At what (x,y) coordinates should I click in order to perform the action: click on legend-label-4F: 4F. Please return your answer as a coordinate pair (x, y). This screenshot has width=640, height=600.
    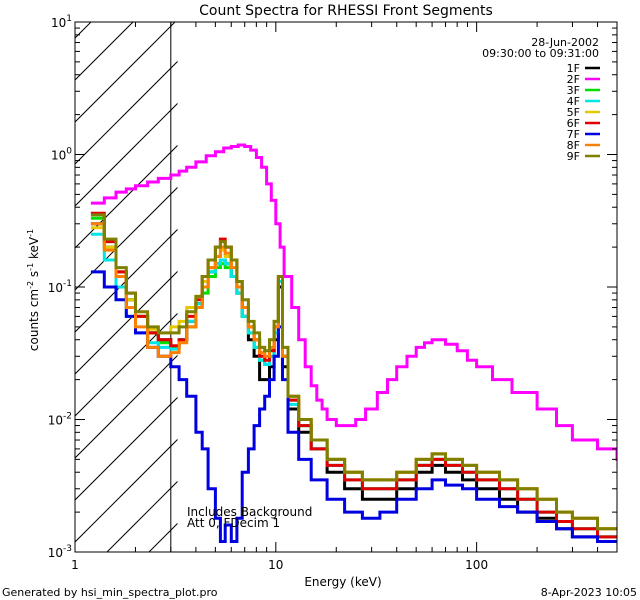
    Looking at the image, I should click on (573, 101).